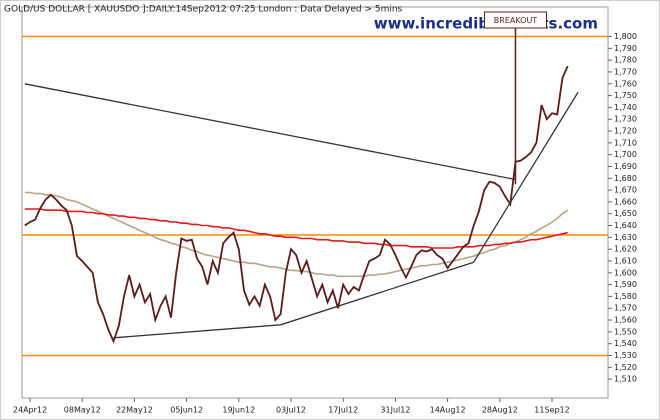 This screenshot has width=660, height=420. I want to click on x-tick-label: 08May12, so click(82, 410).